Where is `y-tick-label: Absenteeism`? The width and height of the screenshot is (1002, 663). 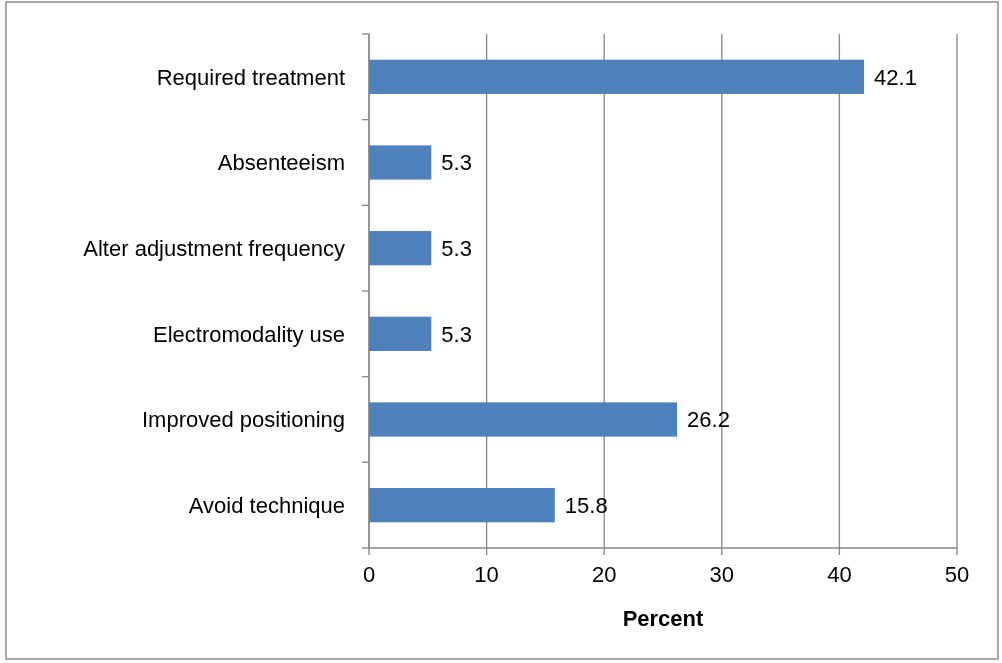
y-tick-label: Absenteeism is located at coordinates (281, 163).